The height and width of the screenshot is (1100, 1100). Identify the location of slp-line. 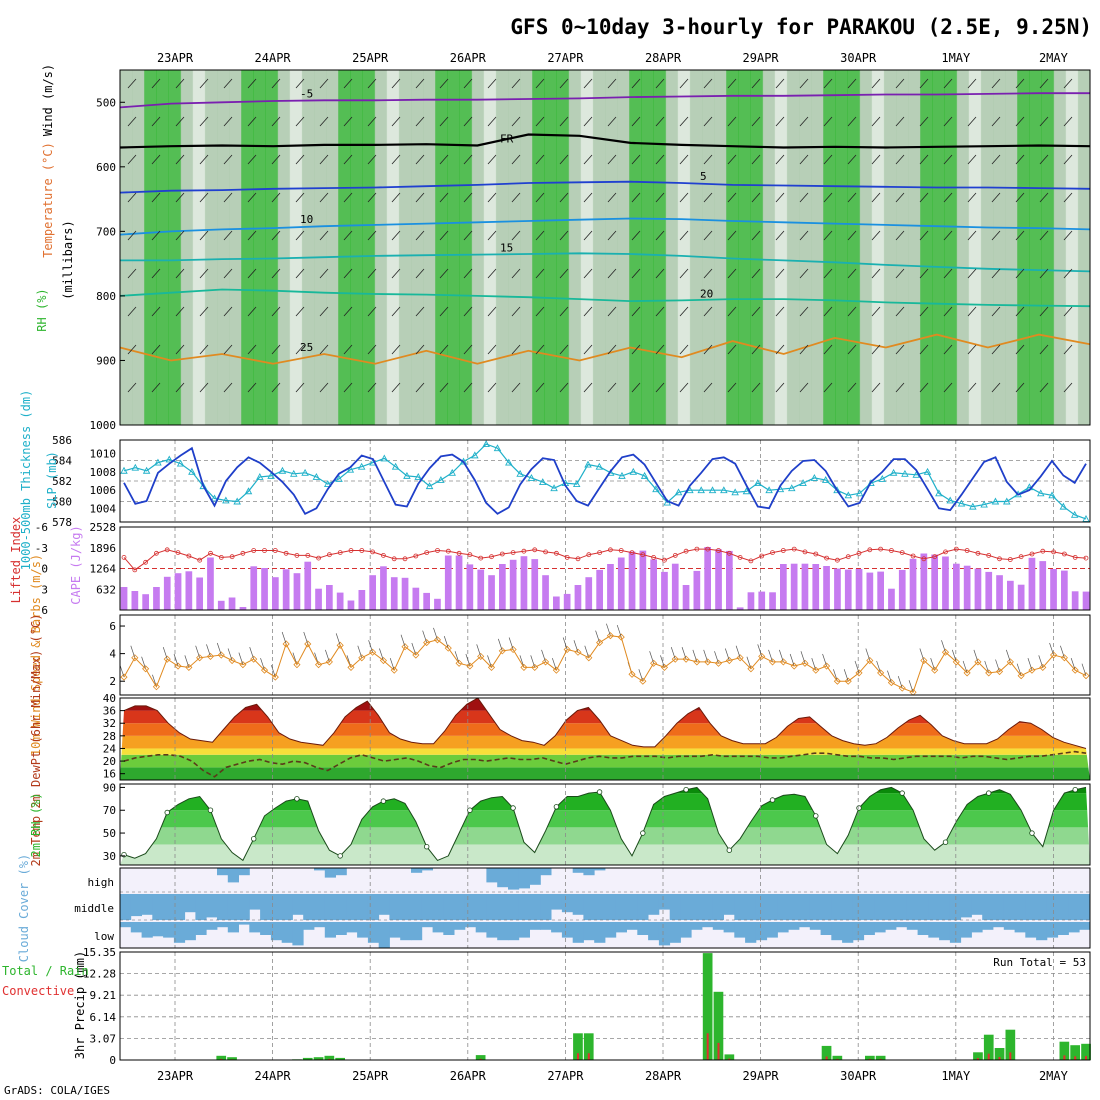
(605, 480).